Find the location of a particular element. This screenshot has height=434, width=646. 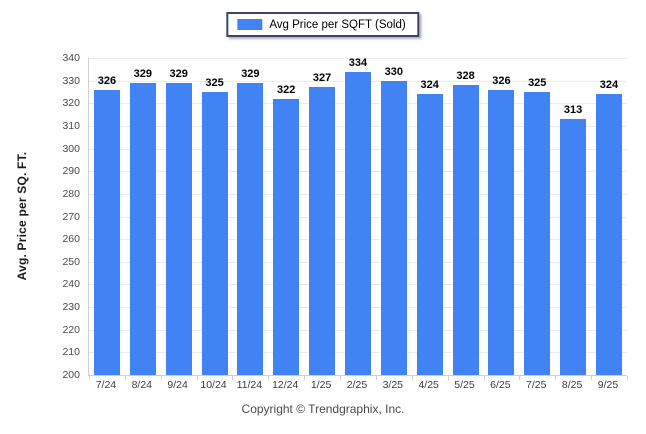

bar-value-label: 313 is located at coordinates (573, 110).